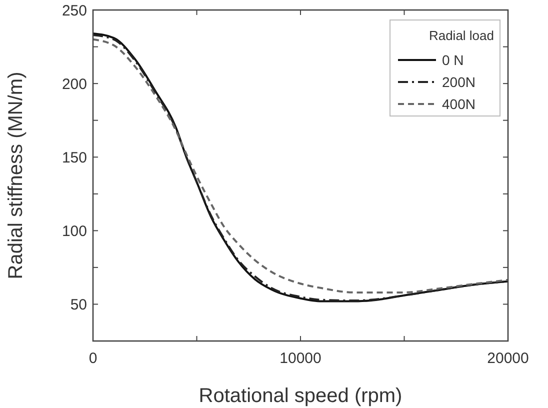 The height and width of the screenshot is (408, 548). Describe the element at coordinates (453, 60) in the screenshot. I see `legend-label: 0 N` at that location.